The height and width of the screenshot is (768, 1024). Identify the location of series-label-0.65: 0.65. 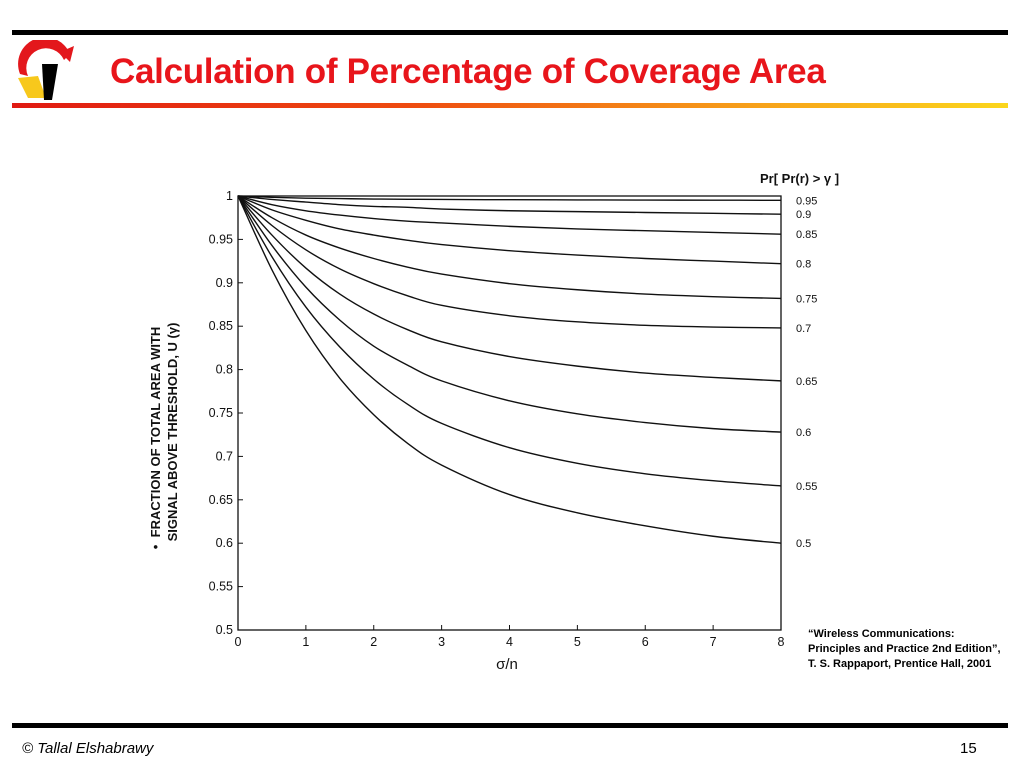
(806, 382).